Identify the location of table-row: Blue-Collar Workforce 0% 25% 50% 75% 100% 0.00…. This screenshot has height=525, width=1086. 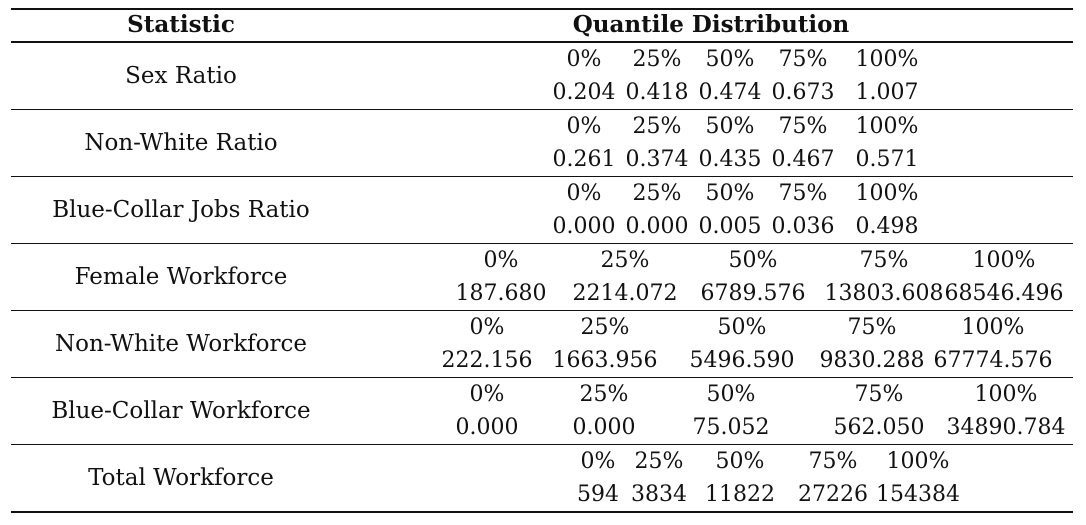
(542, 411).